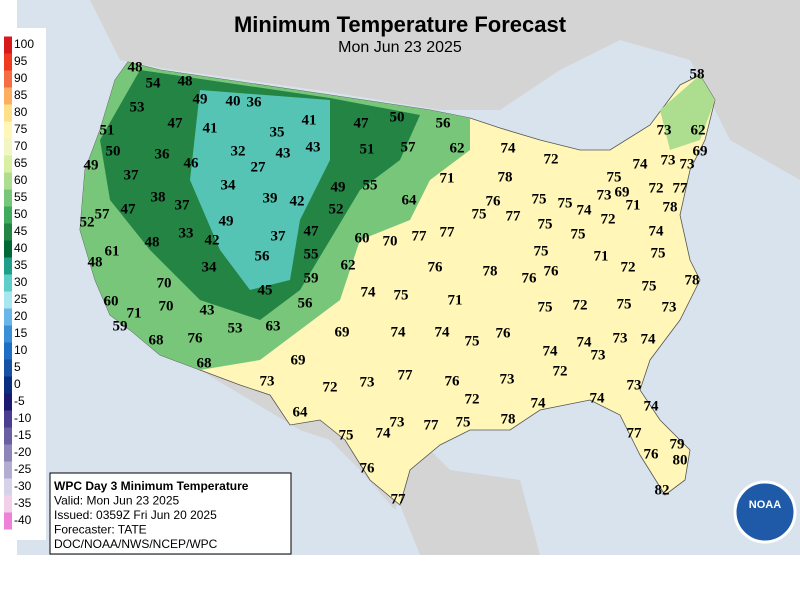  I want to click on info-line: Forecaster: TATE, so click(100, 530).